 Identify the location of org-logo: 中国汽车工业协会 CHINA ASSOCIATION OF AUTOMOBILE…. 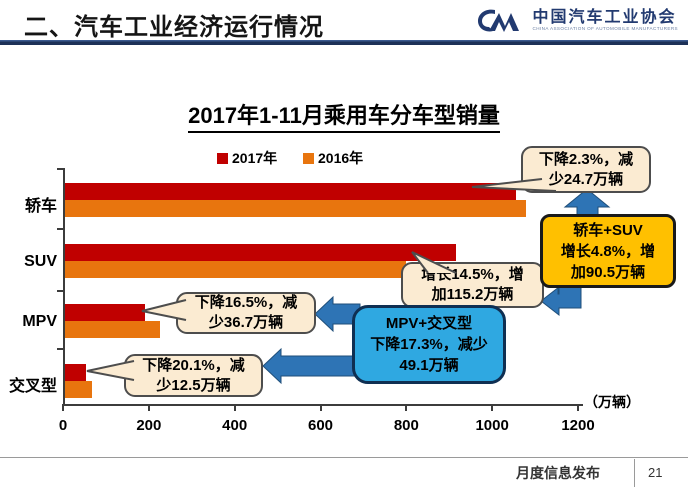
(576, 21).